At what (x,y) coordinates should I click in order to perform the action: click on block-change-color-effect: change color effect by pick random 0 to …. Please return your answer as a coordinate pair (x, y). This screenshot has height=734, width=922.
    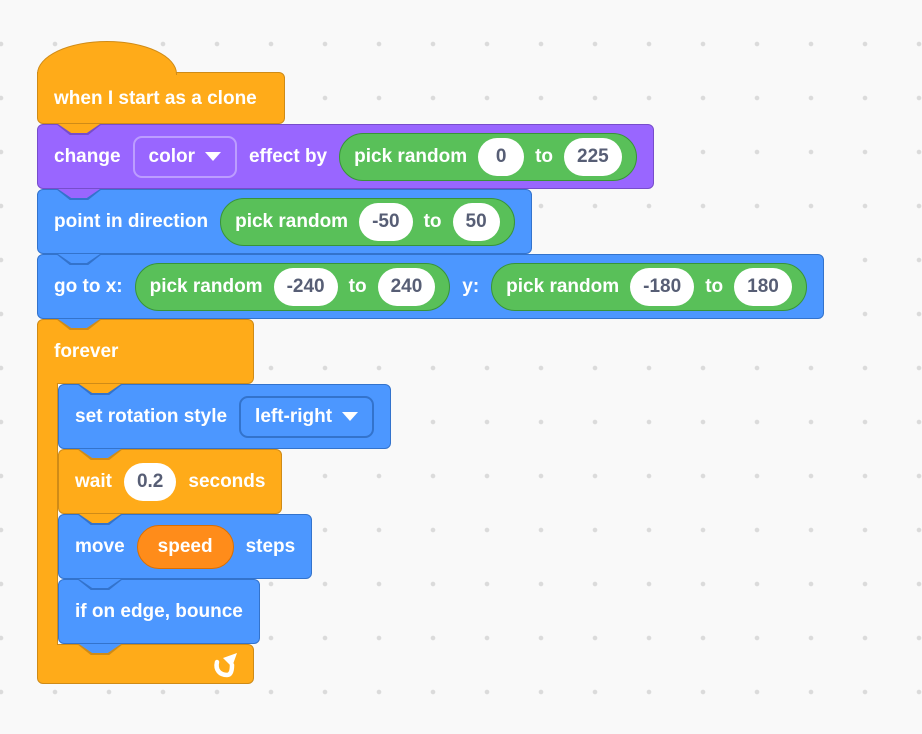
    Looking at the image, I should click on (345, 156).